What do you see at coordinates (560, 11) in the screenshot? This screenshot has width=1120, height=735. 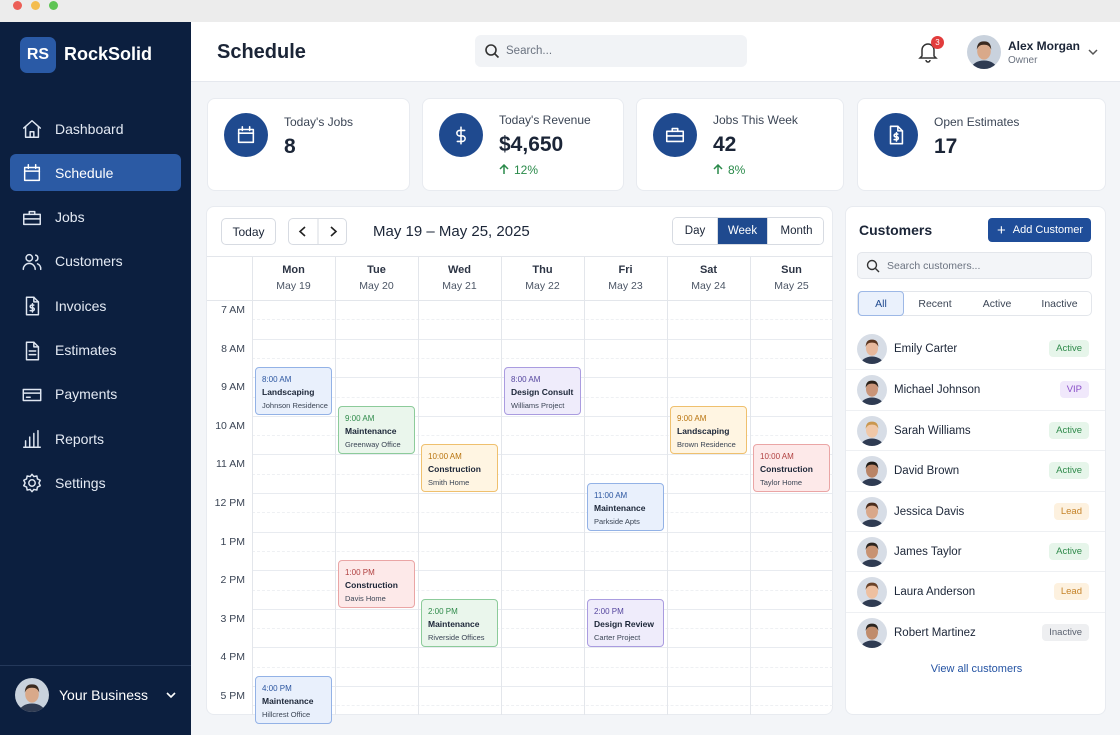 I see `window-titlebar` at bounding box center [560, 11].